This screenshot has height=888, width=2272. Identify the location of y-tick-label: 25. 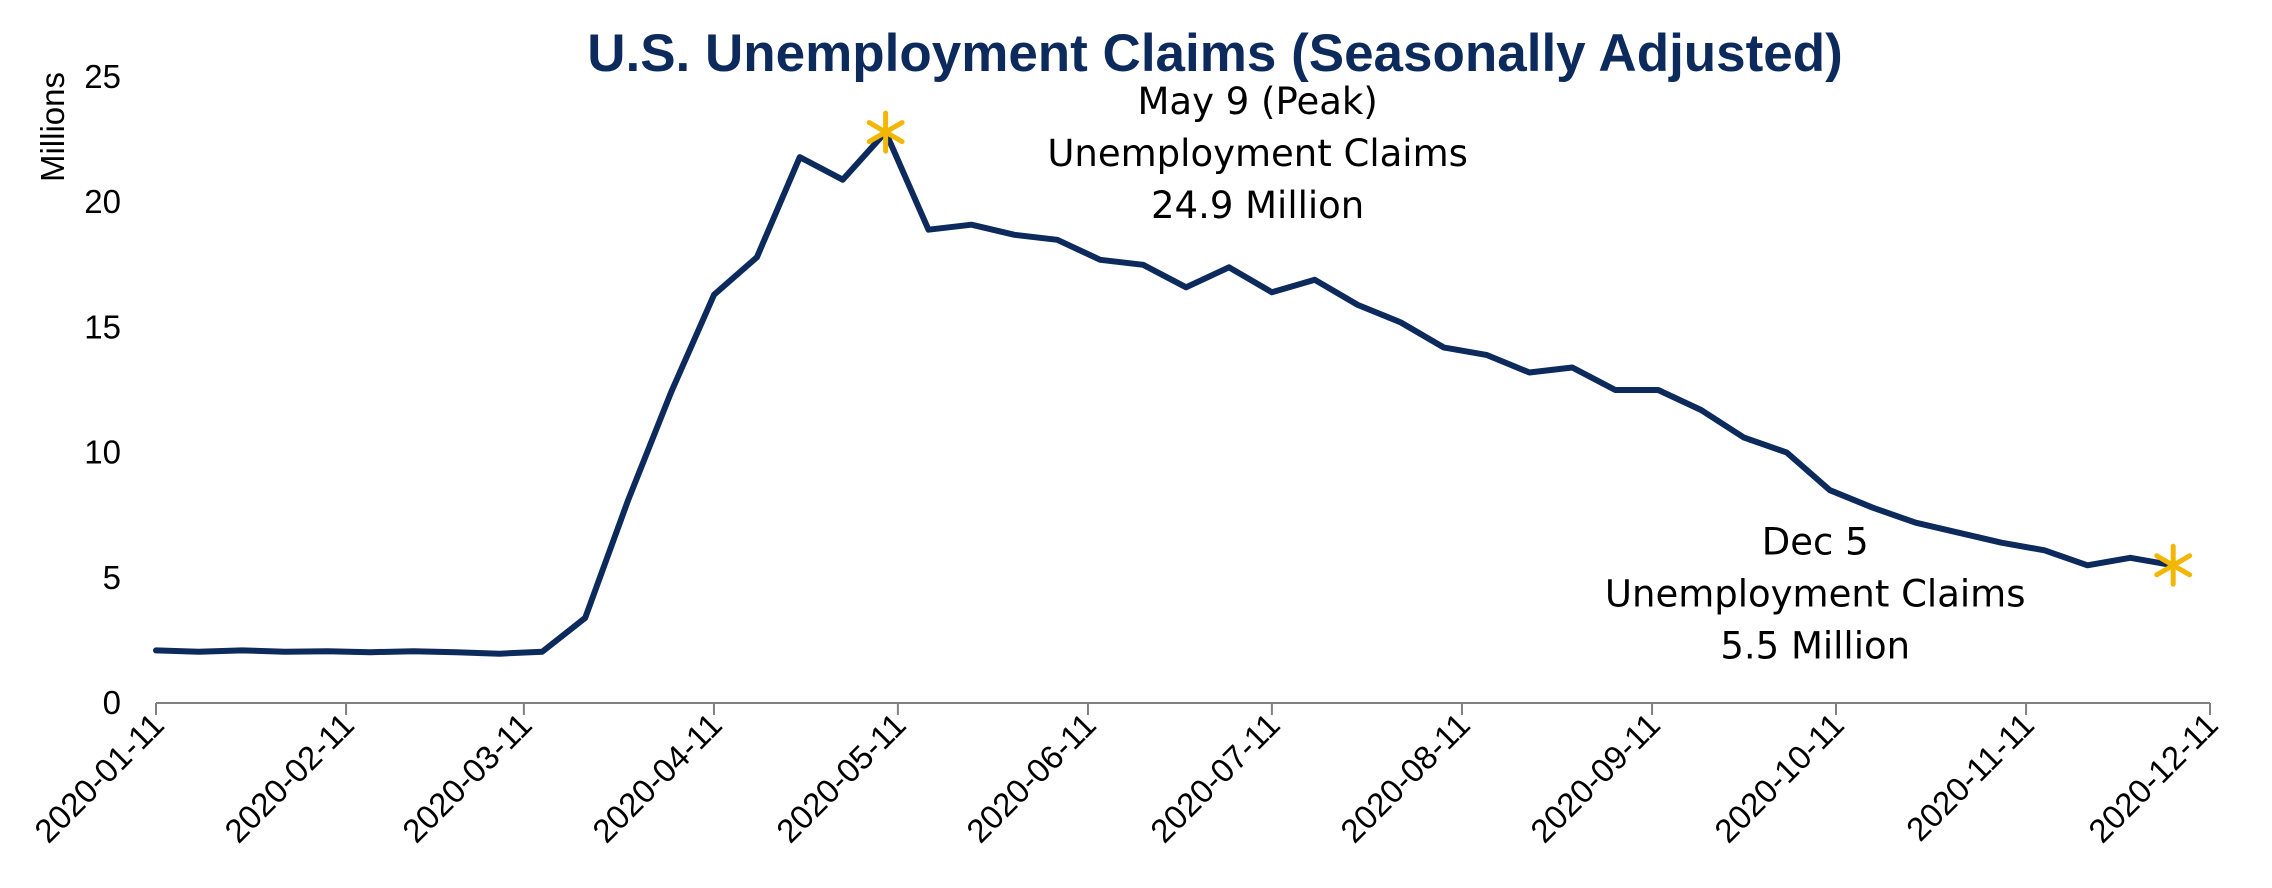
(102, 76).